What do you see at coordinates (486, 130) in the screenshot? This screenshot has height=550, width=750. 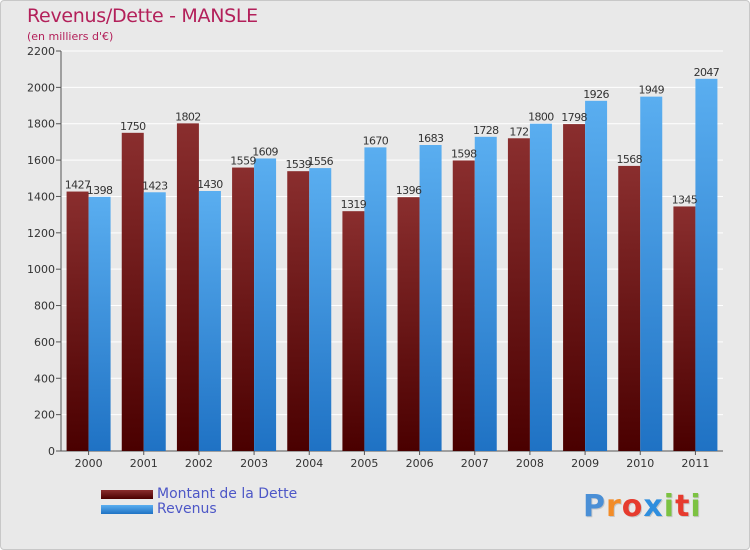 I see `data-label-revenue: 1728` at bounding box center [486, 130].